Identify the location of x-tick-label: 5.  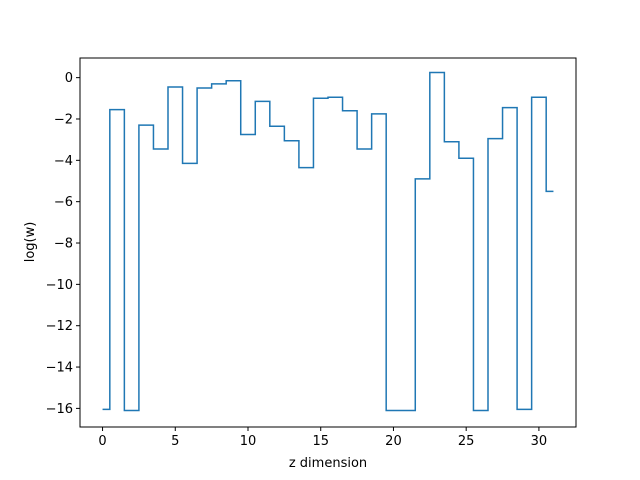
(175, 441).